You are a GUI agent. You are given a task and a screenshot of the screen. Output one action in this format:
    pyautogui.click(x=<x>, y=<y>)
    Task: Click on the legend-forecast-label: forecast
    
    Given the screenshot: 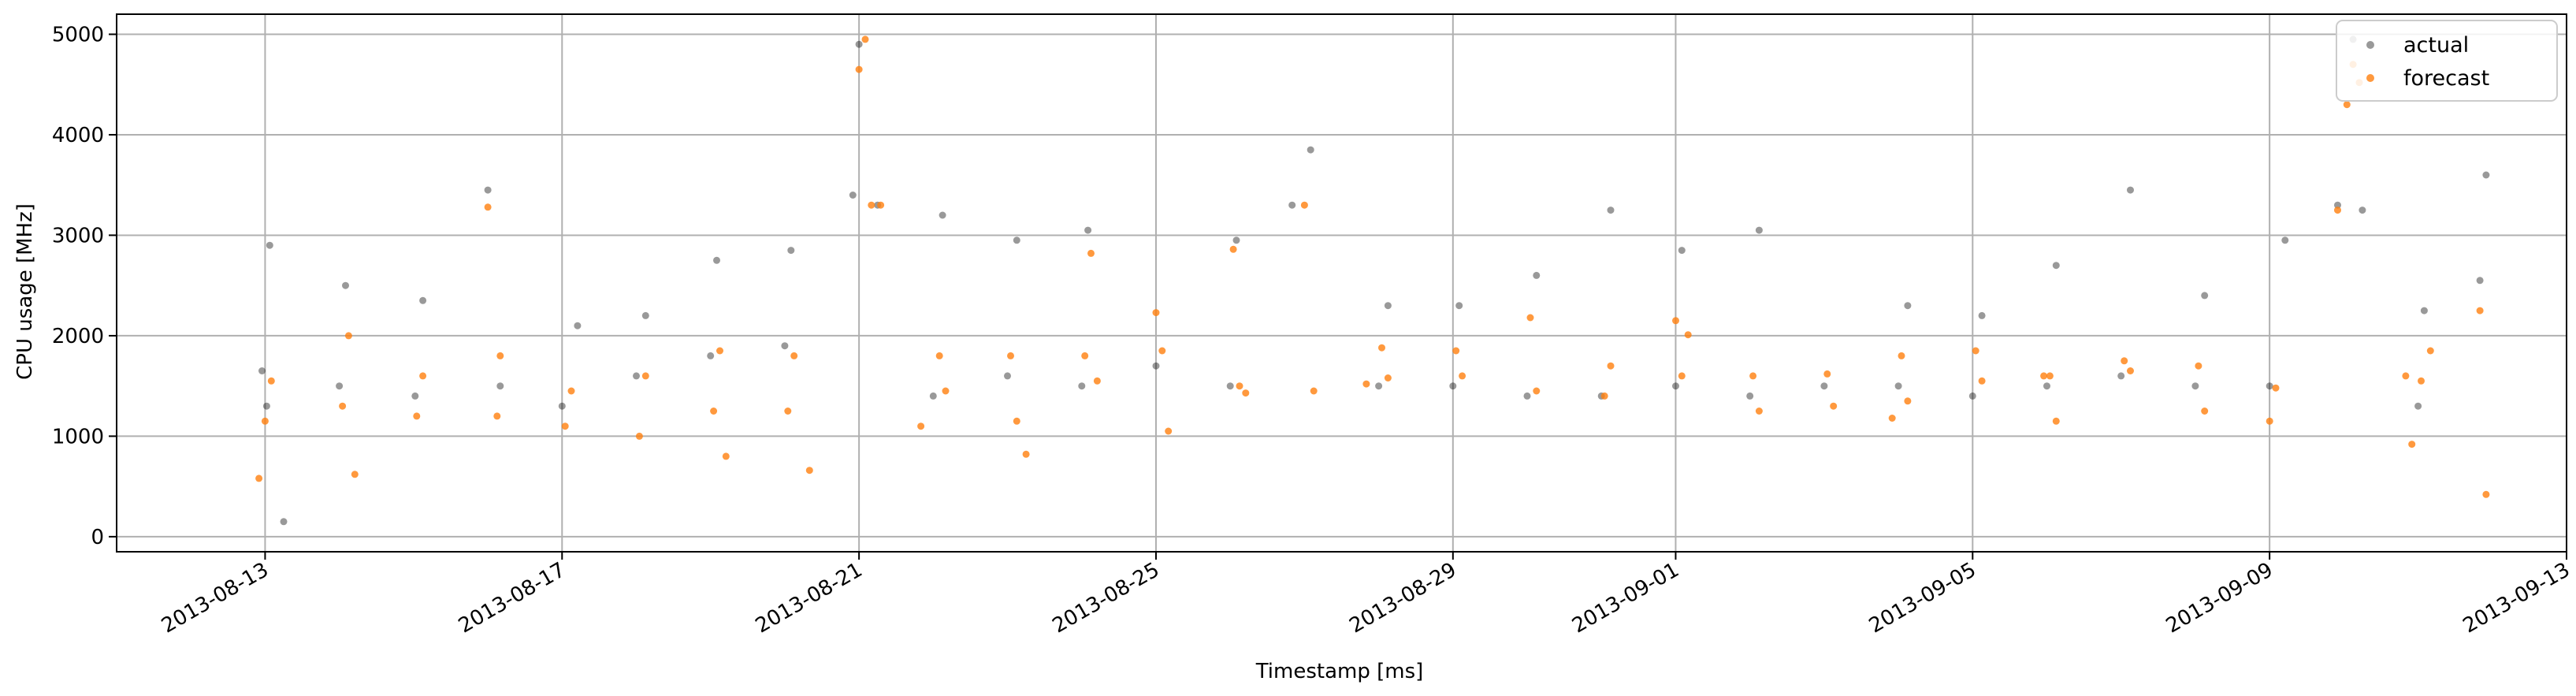 What is the action you would take?
    pyautogui.click(x=2446, y=78)
    